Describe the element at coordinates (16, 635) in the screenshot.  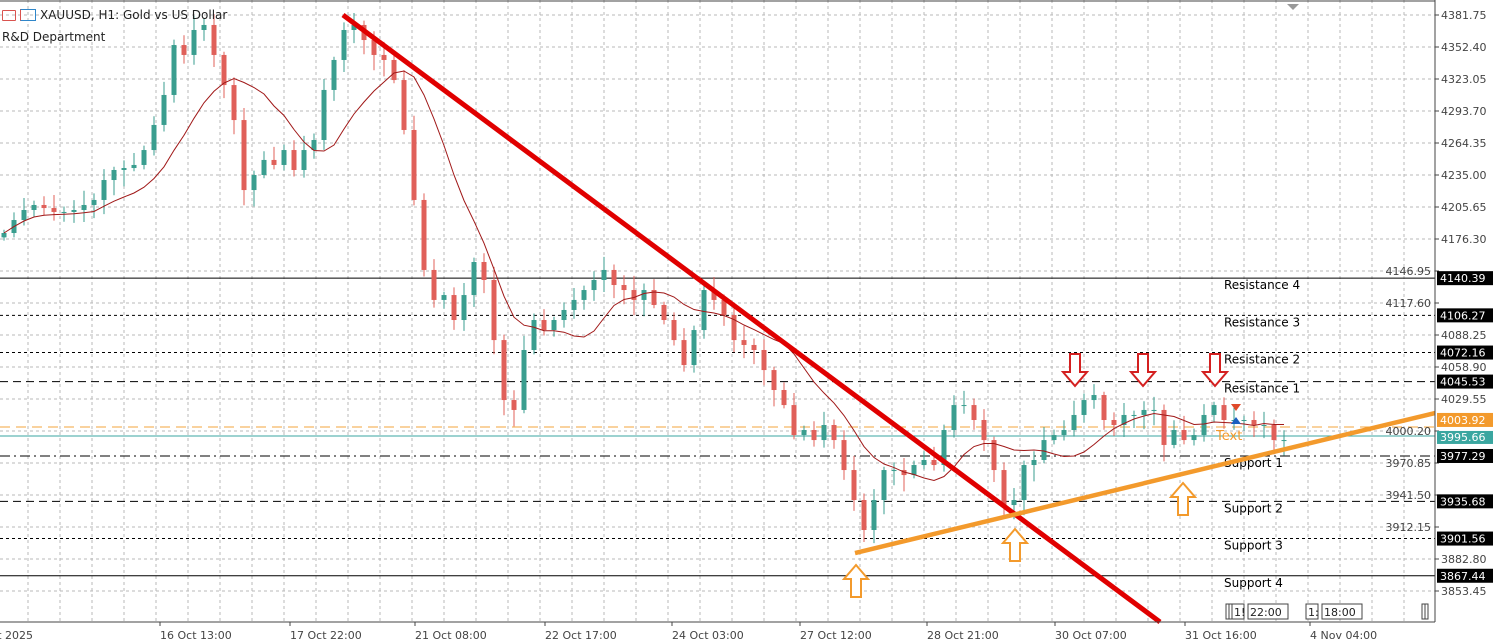
I see `x-tick-label: 15 Oct 2025` at that location.